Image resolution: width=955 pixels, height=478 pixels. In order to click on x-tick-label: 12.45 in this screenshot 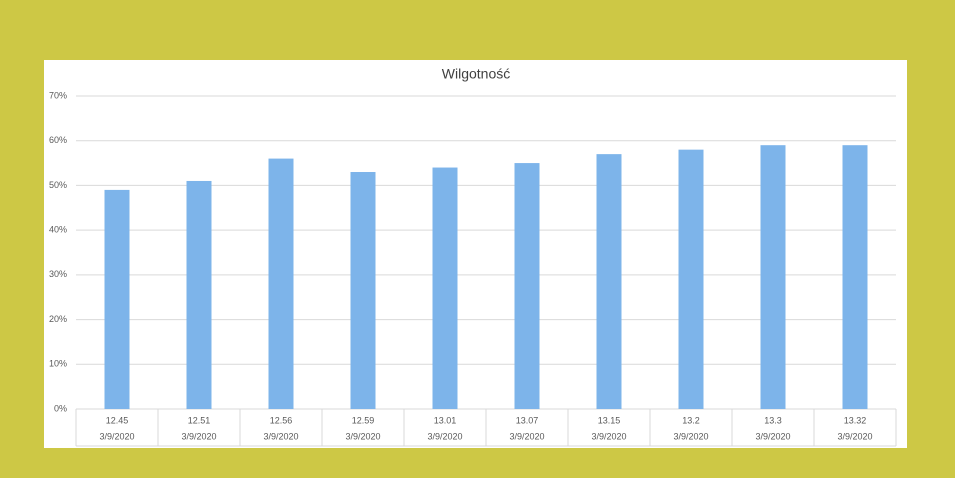, I will do `click(117, 420)`.